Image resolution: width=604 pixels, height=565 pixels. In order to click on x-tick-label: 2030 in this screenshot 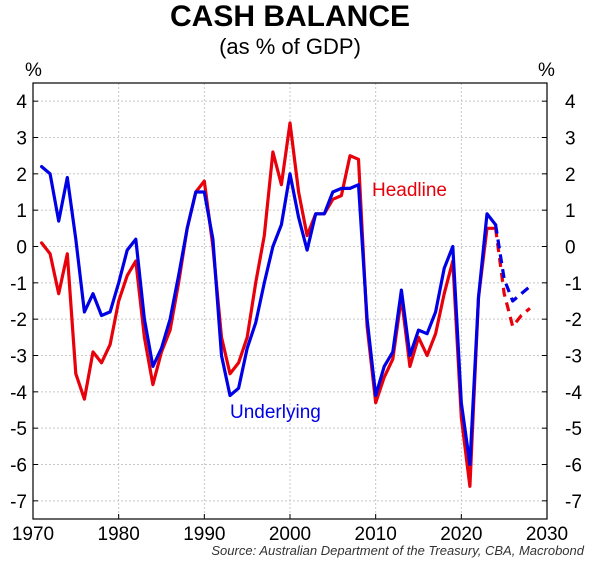, I will do `click(547, 534)`.